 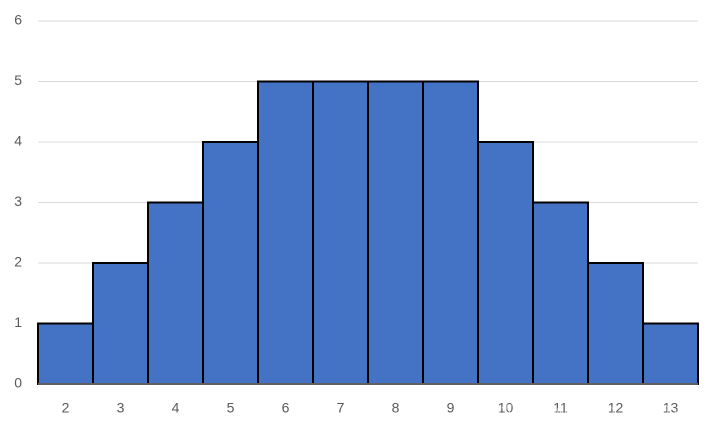 I want to click on y-tick-label: 0, so click(x=18, y=383).